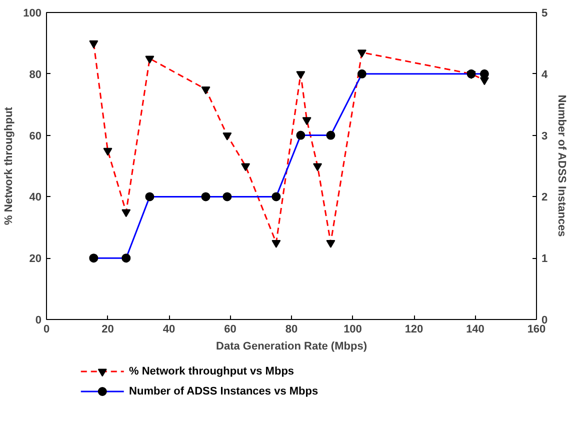 This screenshot has width=576, height=424. What do you see at coordinates (545, 74) in the screenshot?
I see `y2-tick-label: 4` at bounding box center [545, 74].